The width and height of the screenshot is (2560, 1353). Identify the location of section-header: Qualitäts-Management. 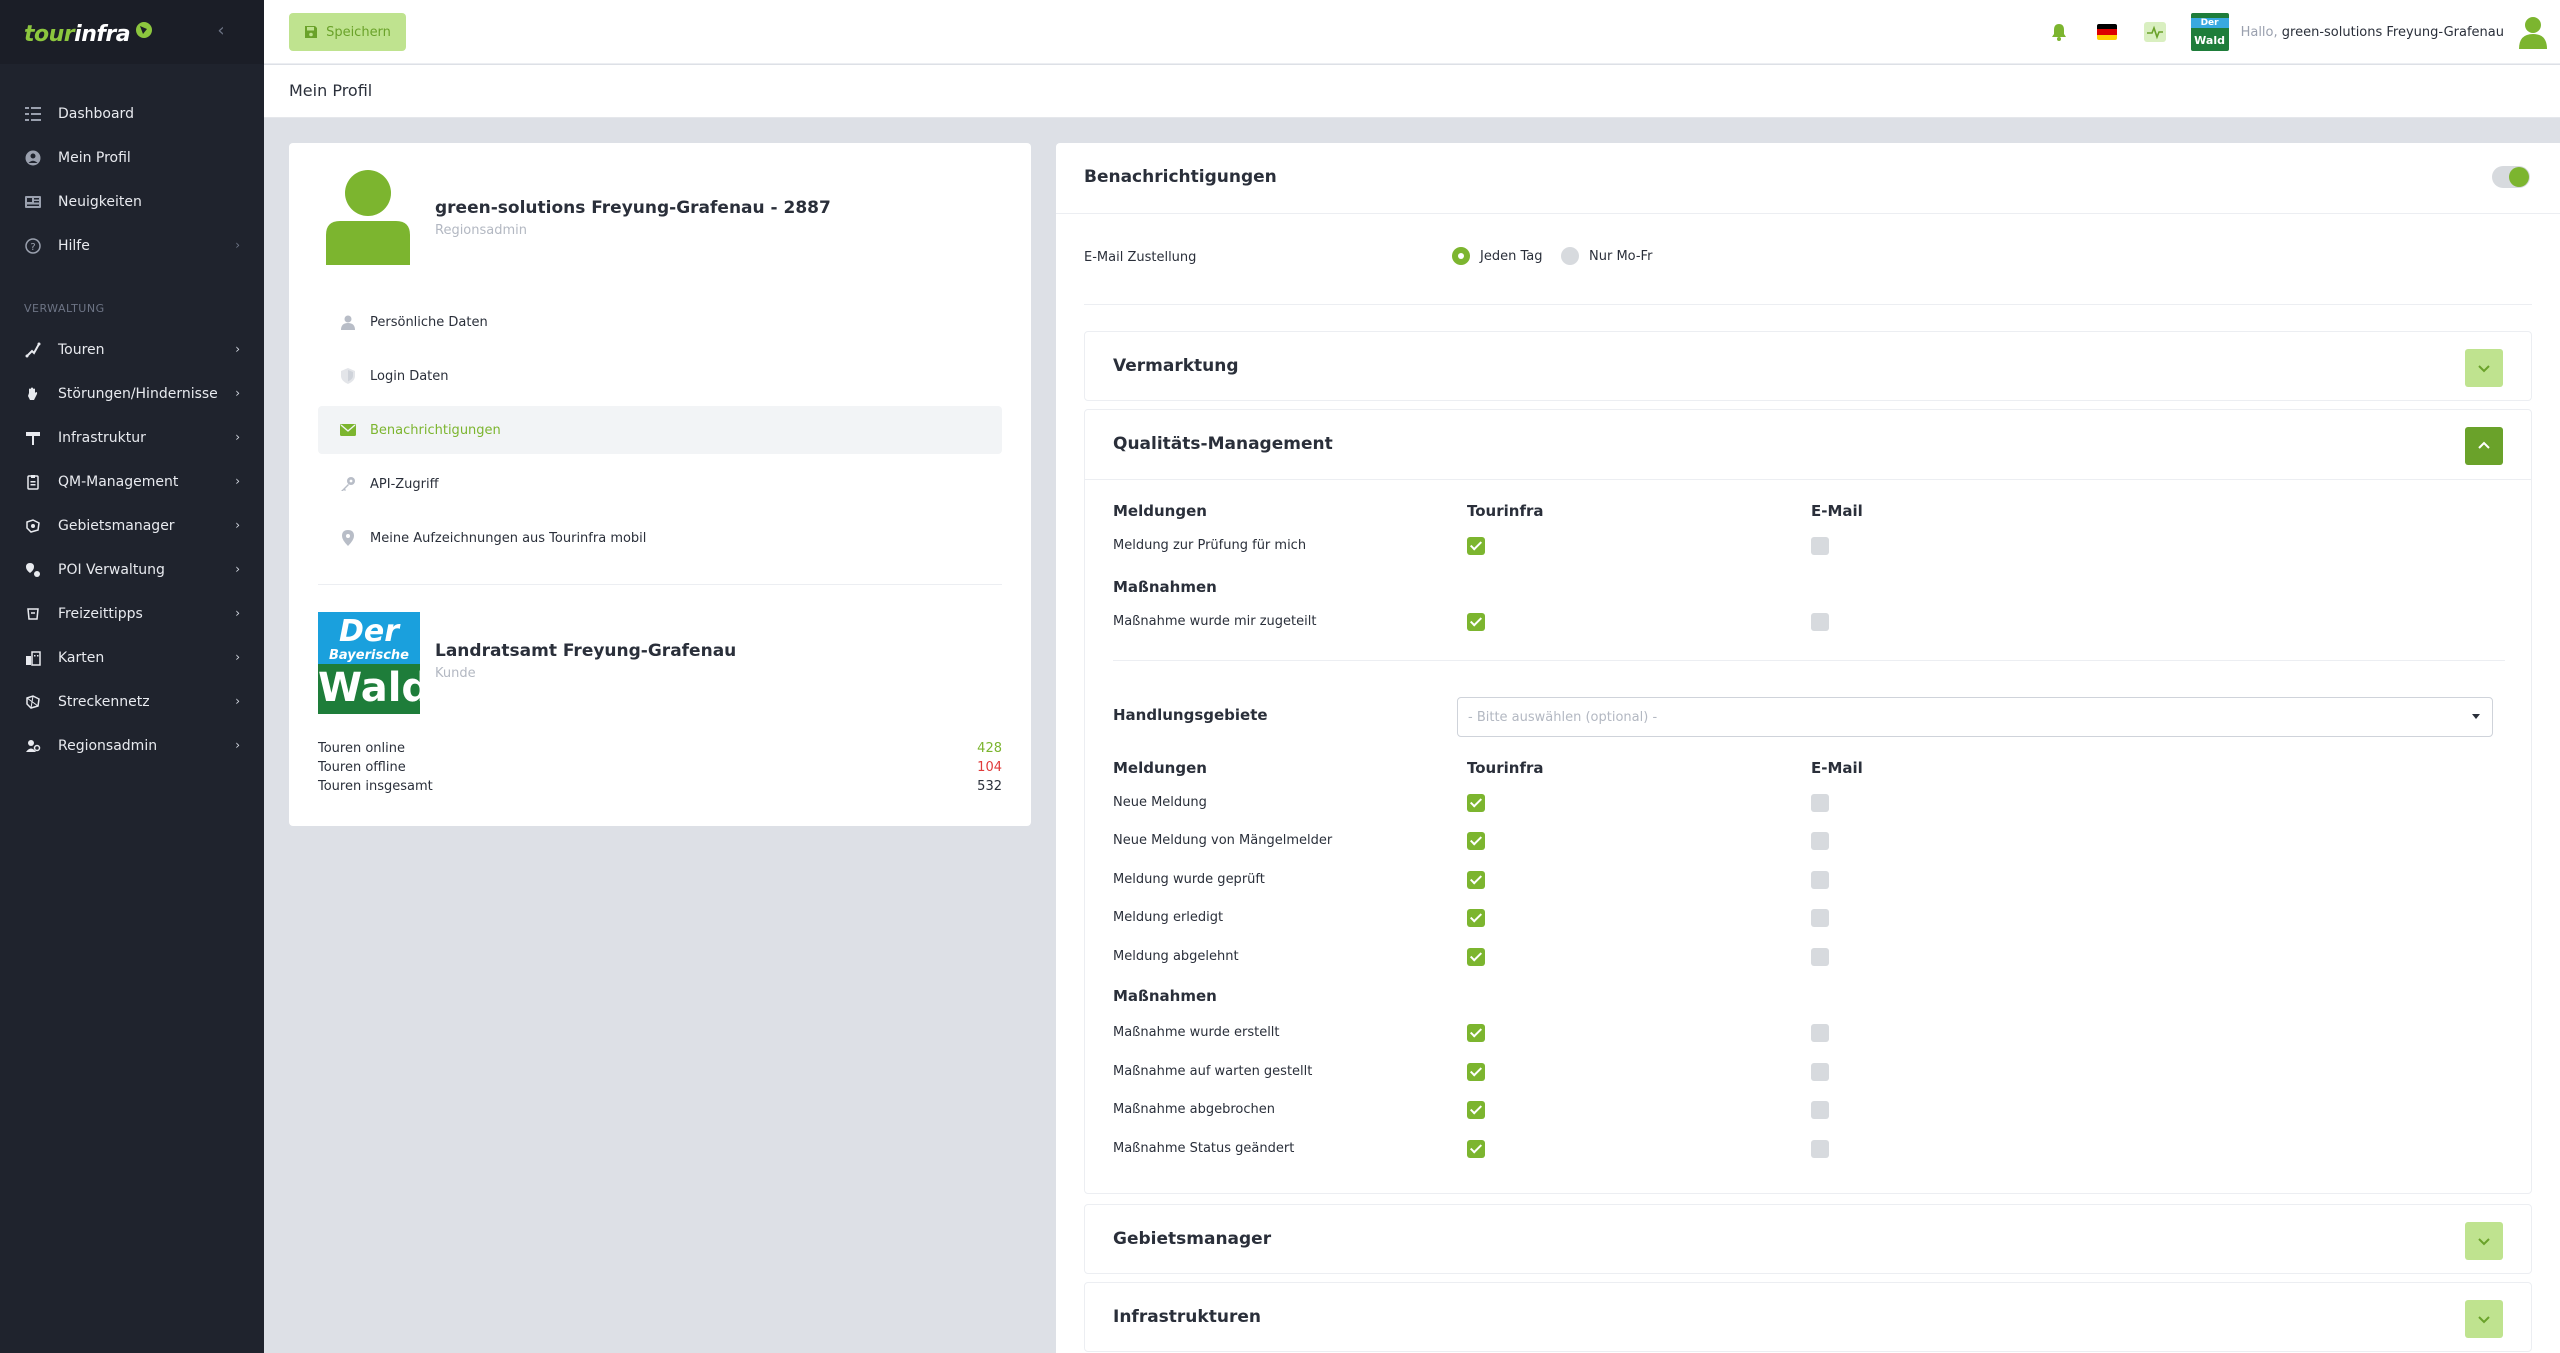
(1808, 445).